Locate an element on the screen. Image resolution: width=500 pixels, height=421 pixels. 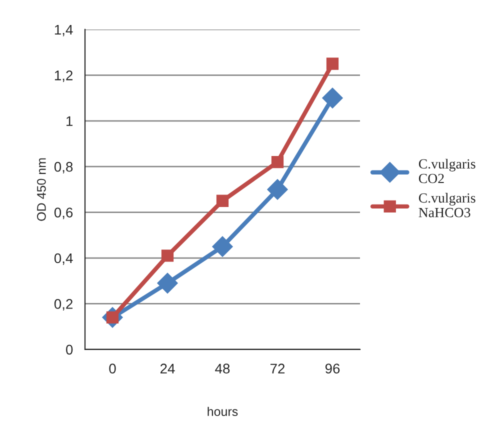
x-tick-label: 72 is located at coordinates (277, 369).